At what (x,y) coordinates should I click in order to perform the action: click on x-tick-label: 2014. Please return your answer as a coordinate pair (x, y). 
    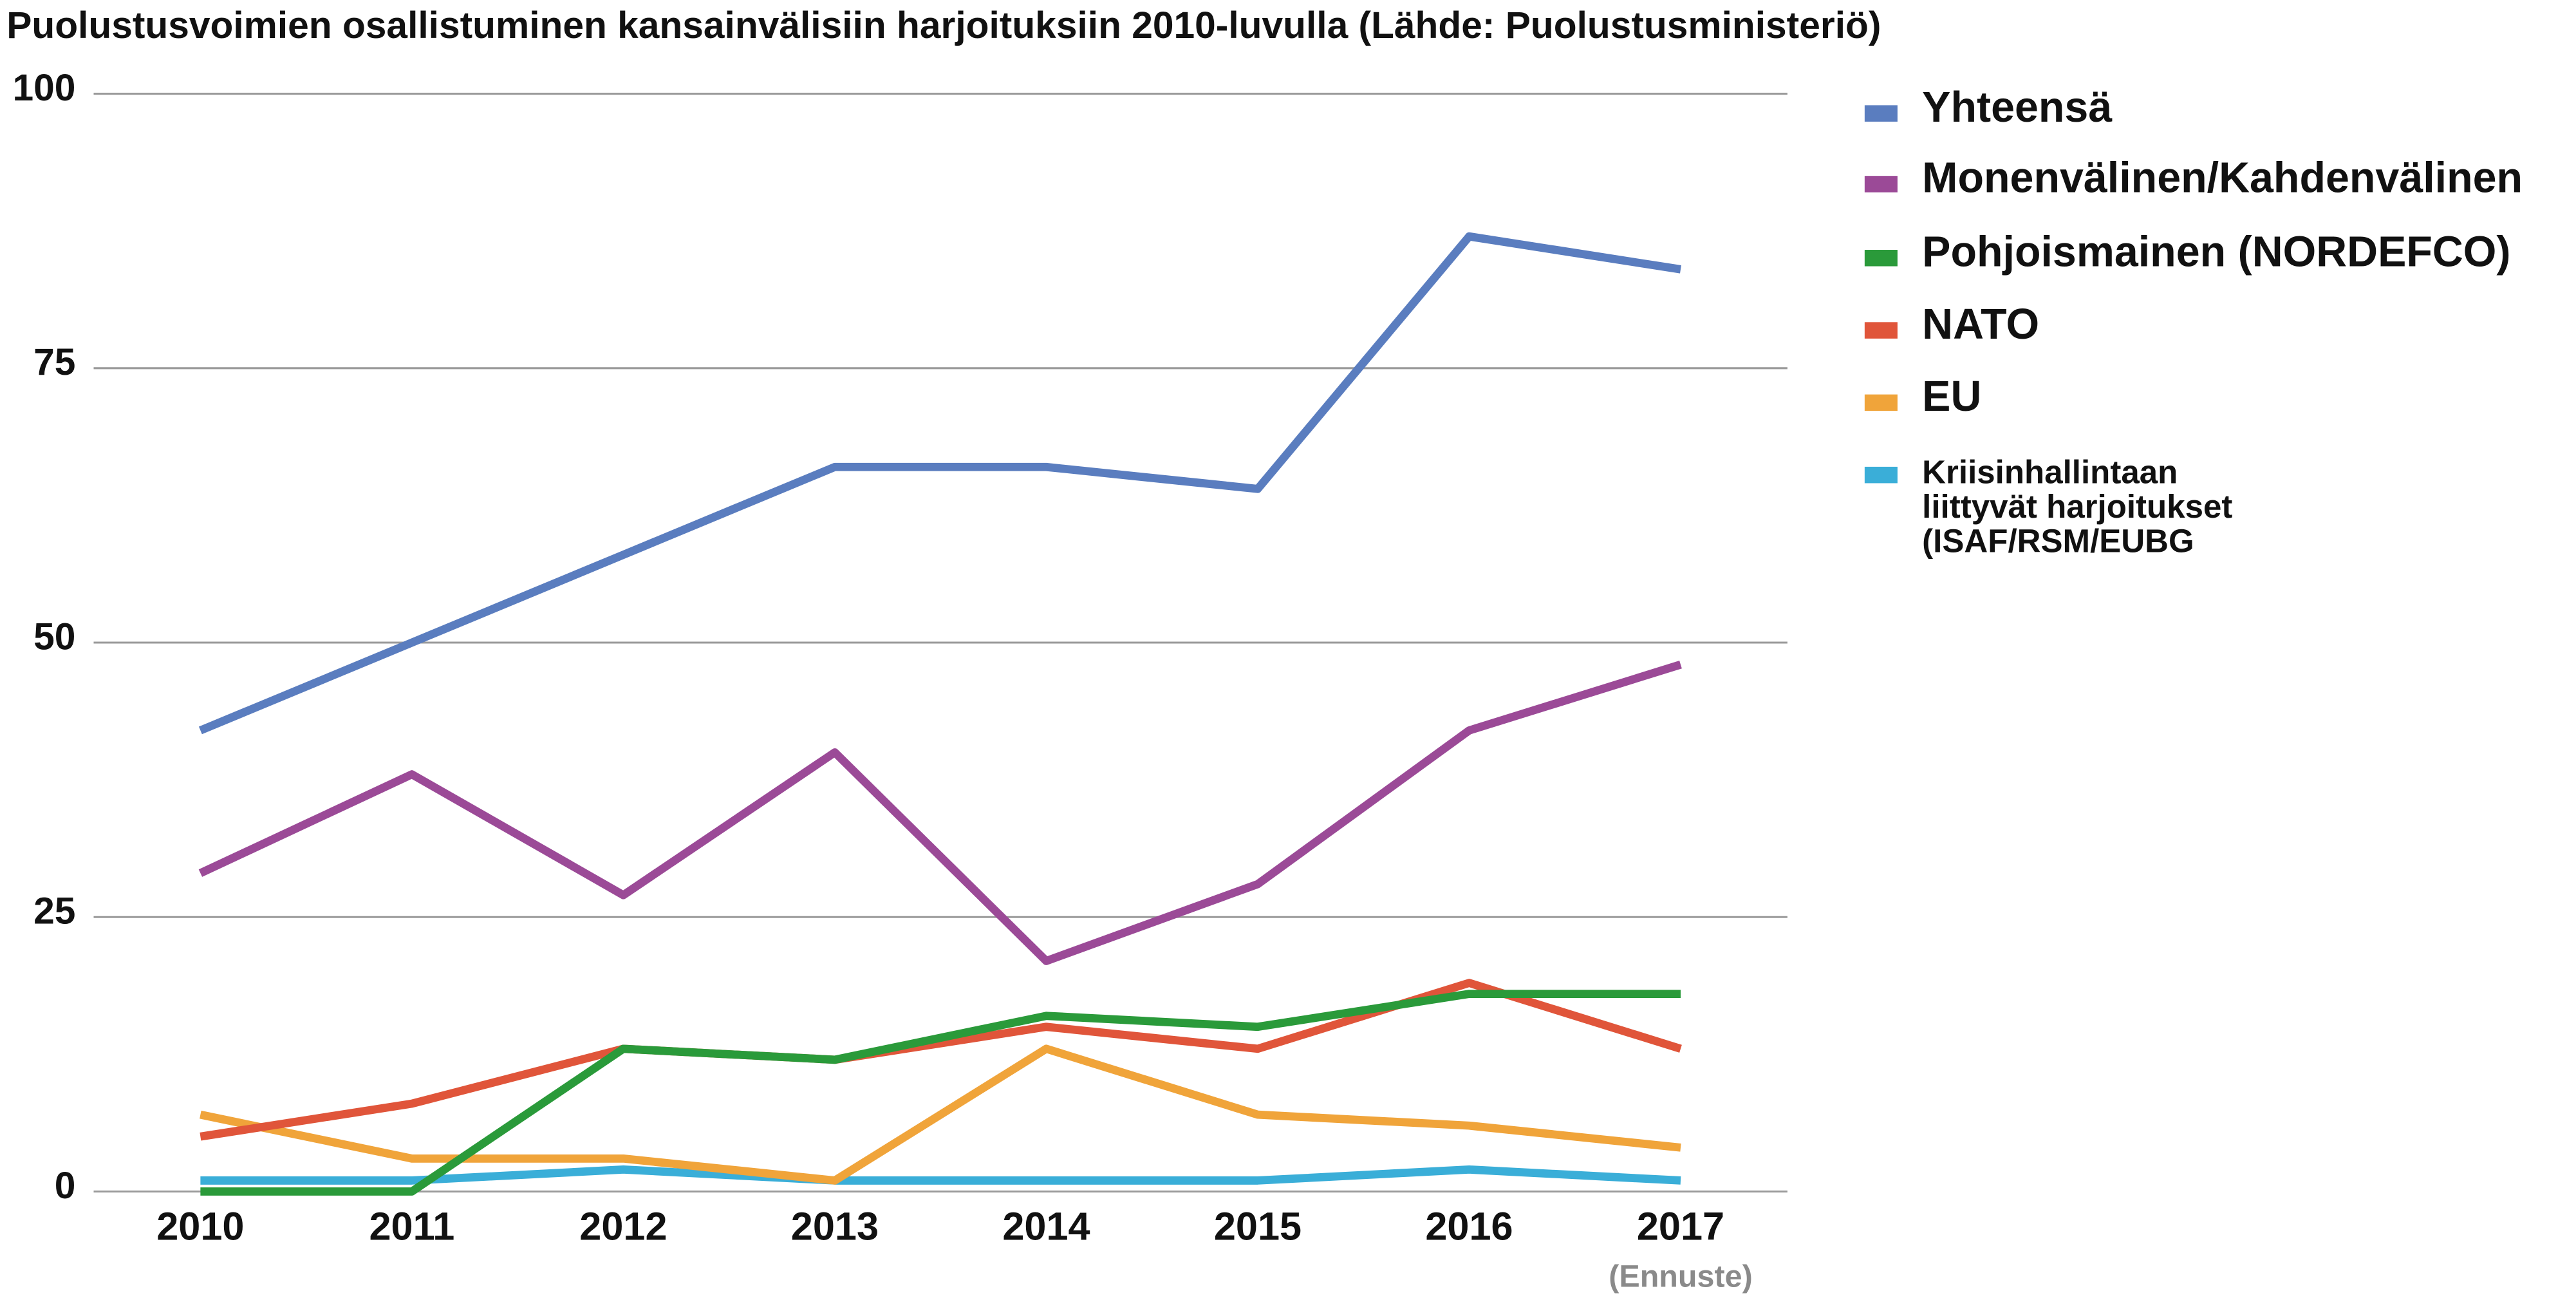
    Looking at the image, I should click on (1046, 1226).